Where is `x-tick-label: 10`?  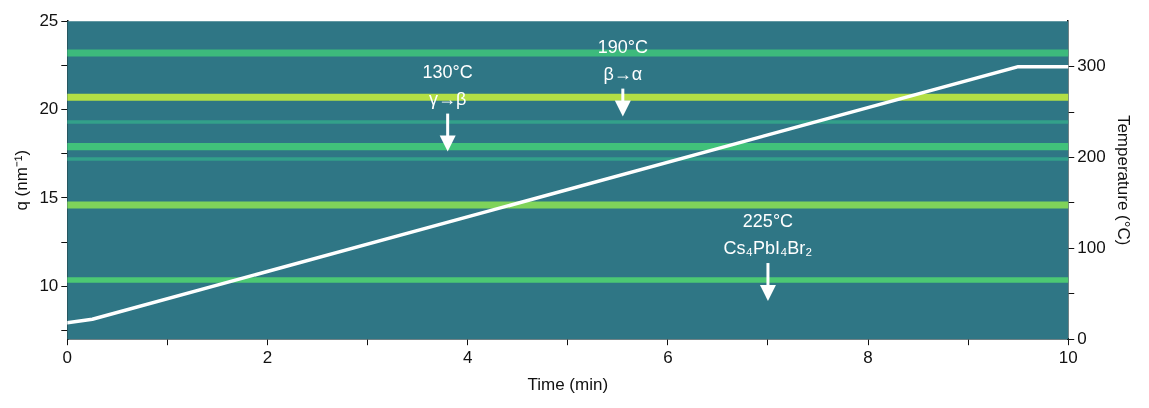 x-tick-label: 10 is located at coordinates (1068, 358).